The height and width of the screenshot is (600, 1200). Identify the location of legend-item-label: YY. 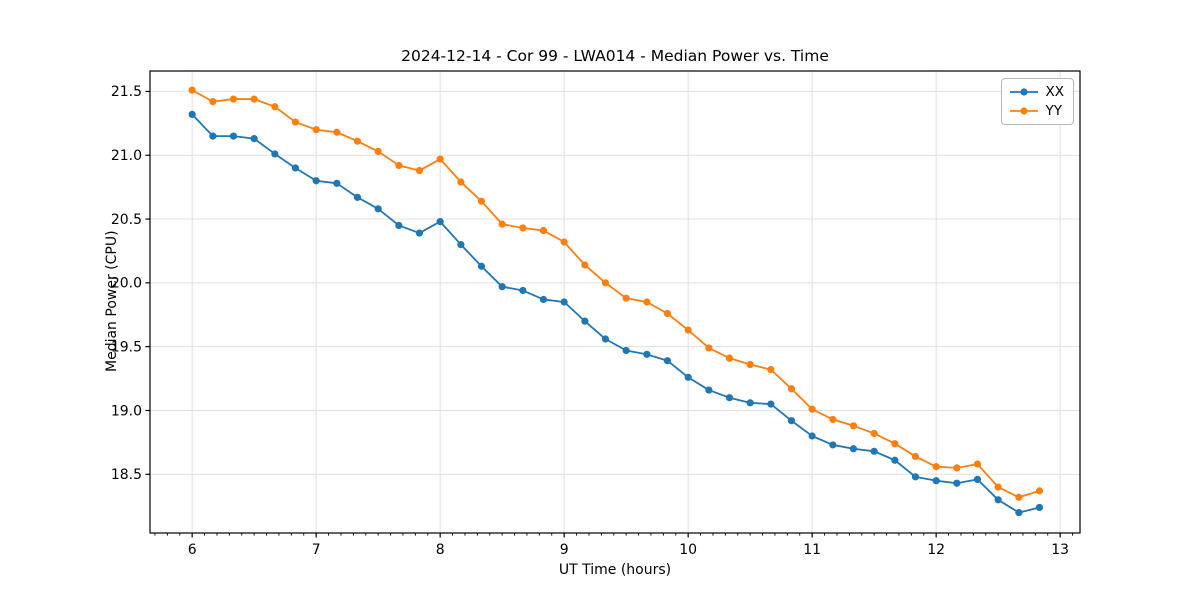
(1054, 111).